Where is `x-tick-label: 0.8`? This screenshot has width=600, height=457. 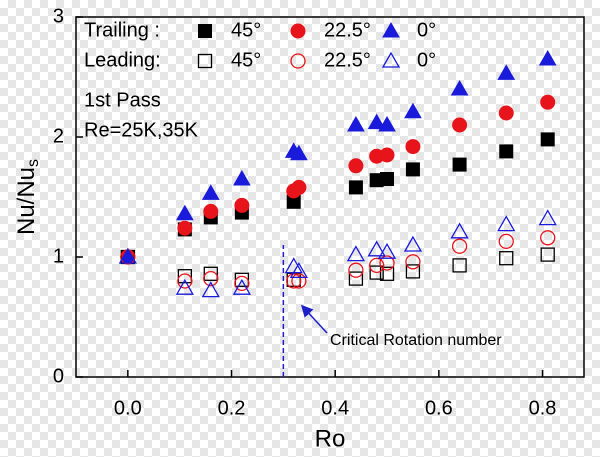 x-tick-label: 0.8 is located at coordinates (543, 408).